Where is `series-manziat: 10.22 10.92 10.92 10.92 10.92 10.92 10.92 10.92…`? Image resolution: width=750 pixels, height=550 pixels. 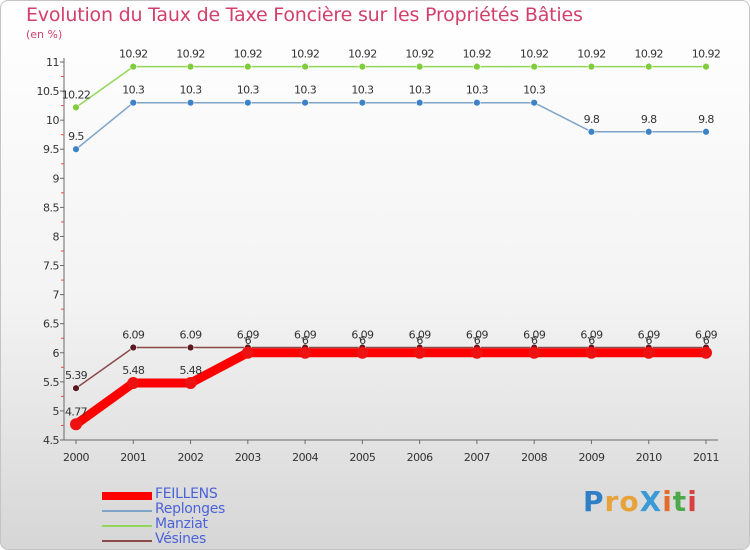 series-manziat: 10.22 10.92 10.92 10.92 10.92 10.92 10.92 10.92… is located at coordinates (391, 80).